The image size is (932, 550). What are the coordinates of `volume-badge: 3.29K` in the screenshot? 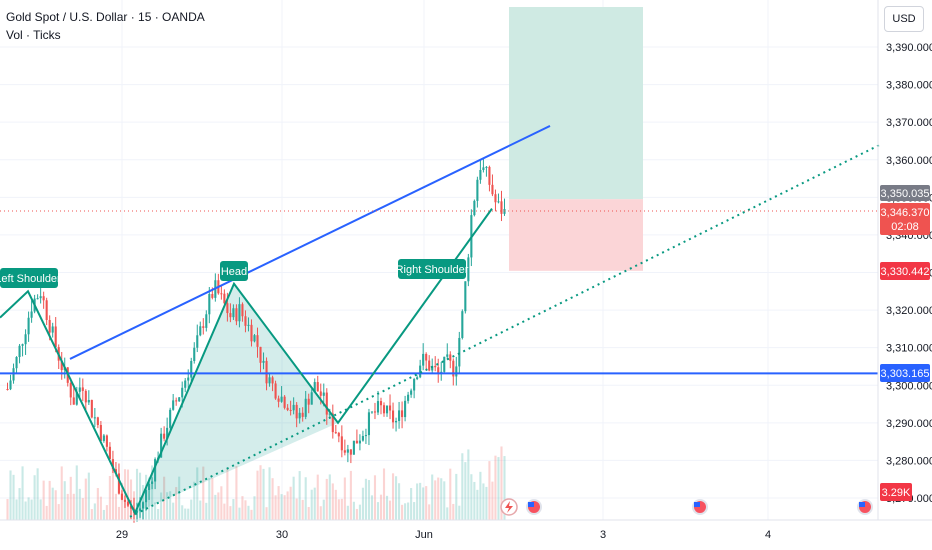 It's located at (896, 492).